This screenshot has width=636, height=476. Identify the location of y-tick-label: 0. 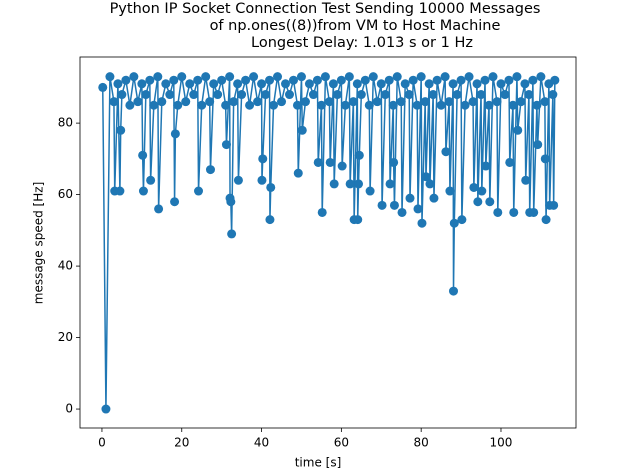
(69, 409).